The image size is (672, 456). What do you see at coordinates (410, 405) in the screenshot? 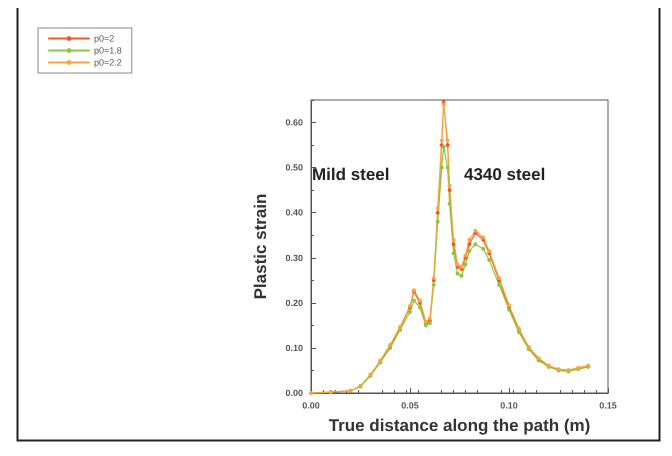
I see `x-tick-label: 0.05` at bounding box center [410, 405].